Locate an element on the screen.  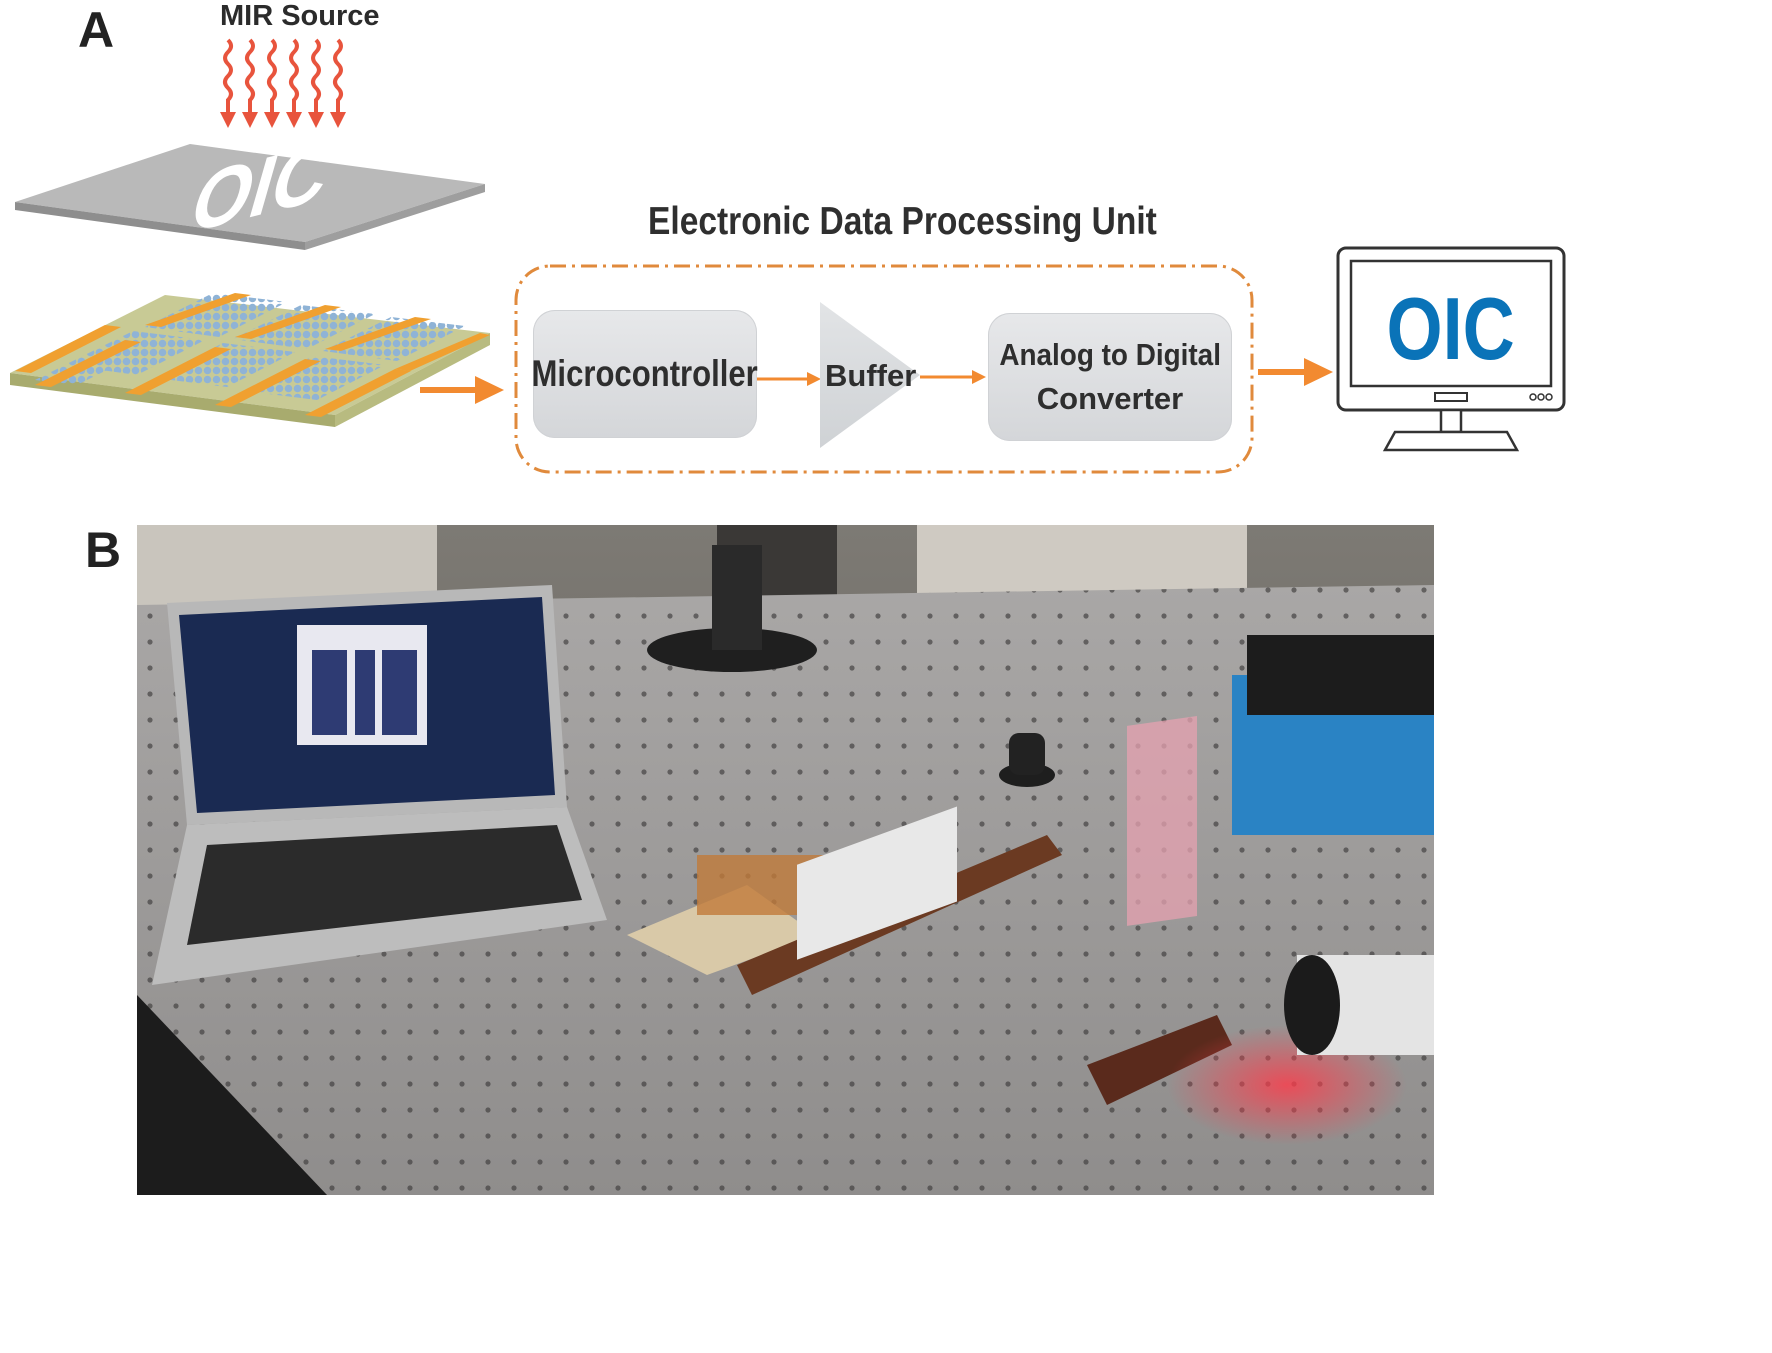
sensor-array-chip is located at coordinates (250, 360).